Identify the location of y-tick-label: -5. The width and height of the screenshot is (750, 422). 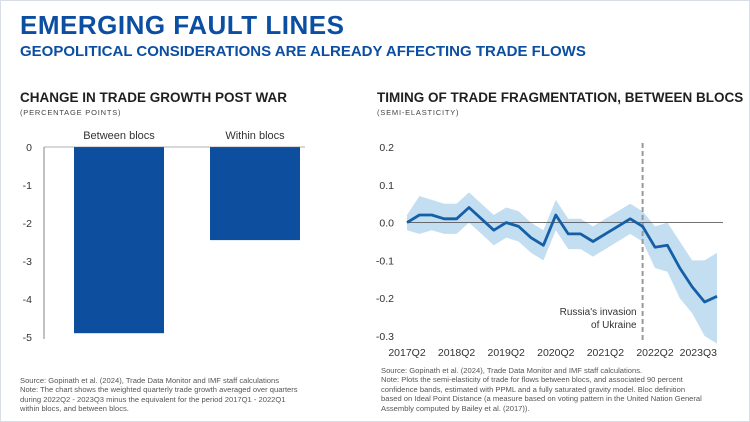
(27, 338).